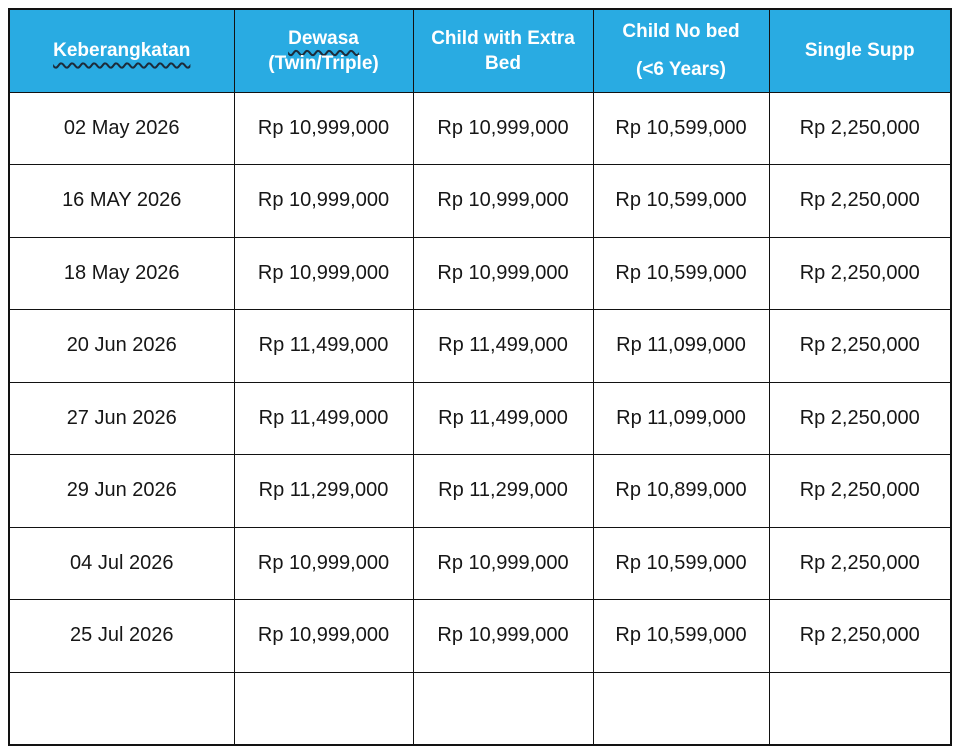 This screenshot has height=746, width=956. Describe the element at coordinates (323, 63) in the screenshot. I see `header-adult-line2: (Twin/Triple)` at that location.